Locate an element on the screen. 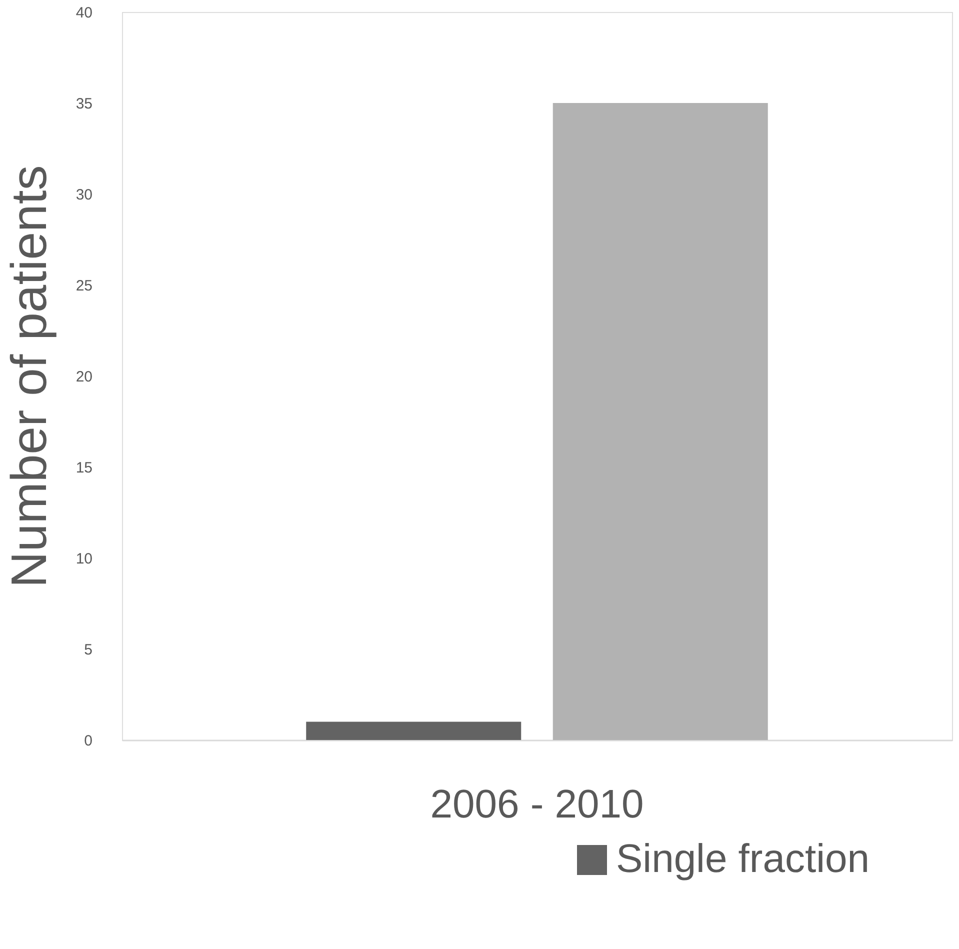 This screenshot has height=949, width=959. y-tick-label: 5 is located at coordinates (88, 650).